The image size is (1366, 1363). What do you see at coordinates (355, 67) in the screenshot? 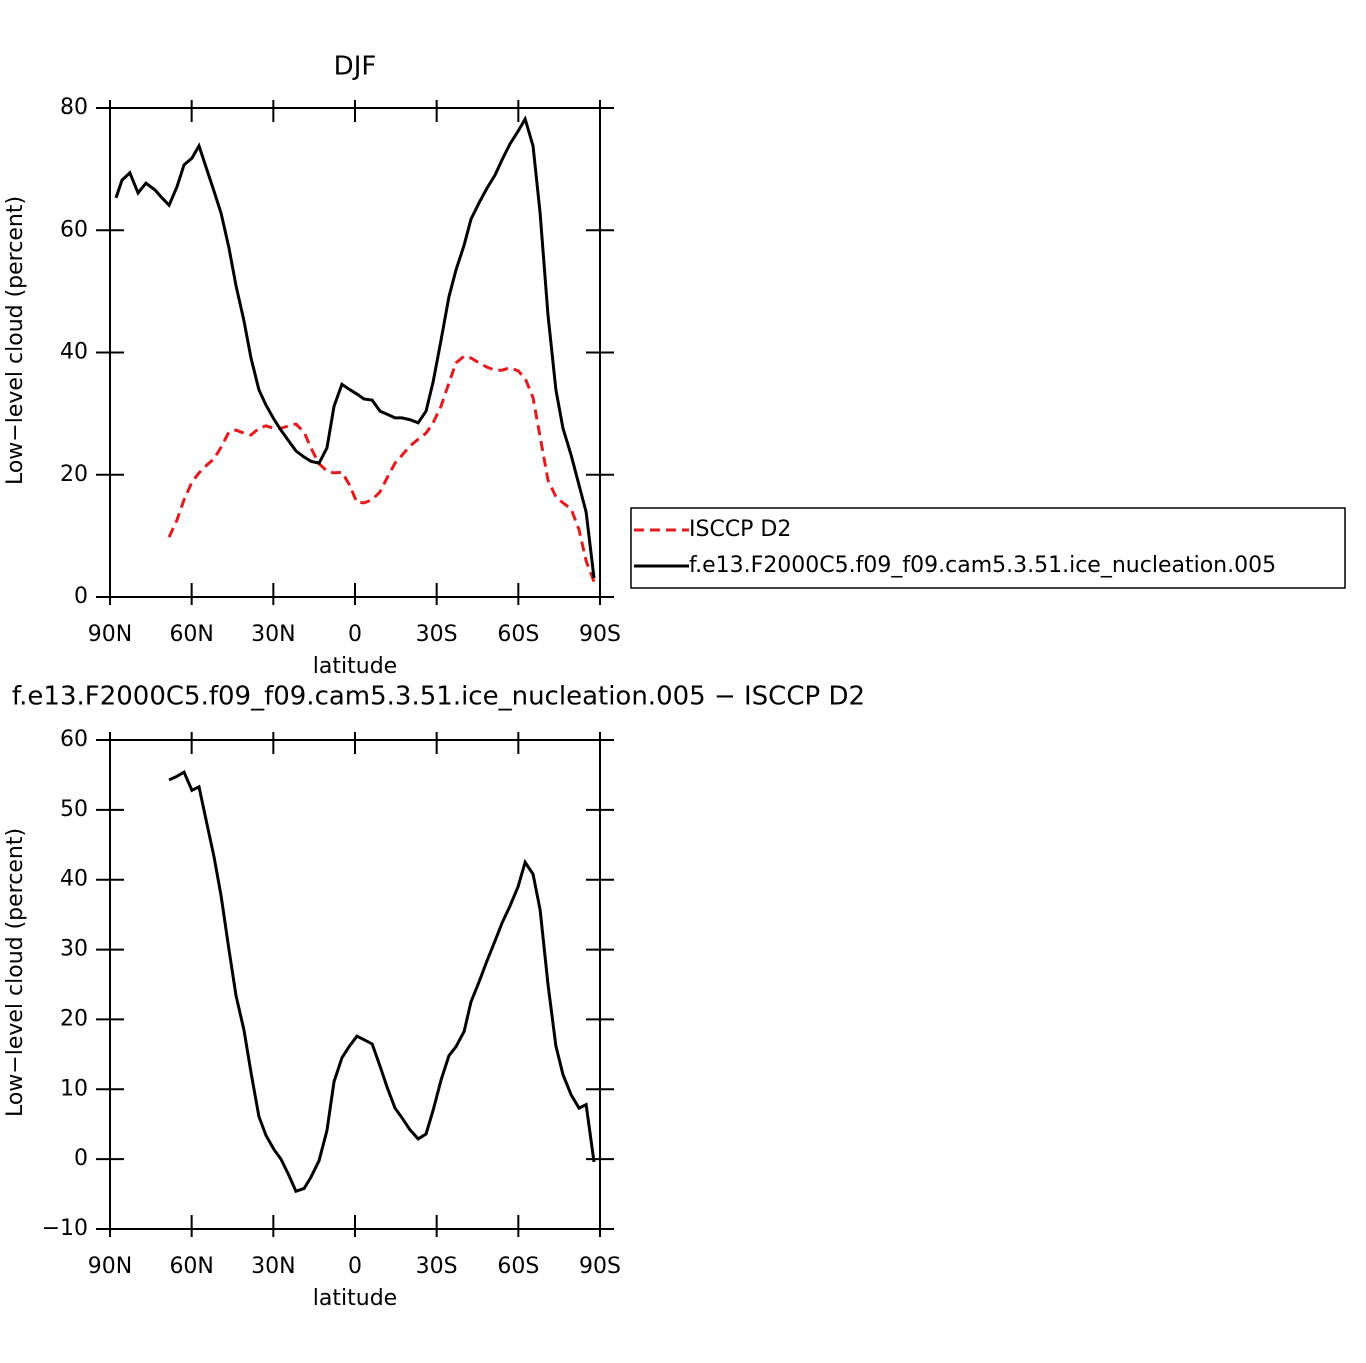
I see `chart-title: DJF` at bounding box center [355, 67].